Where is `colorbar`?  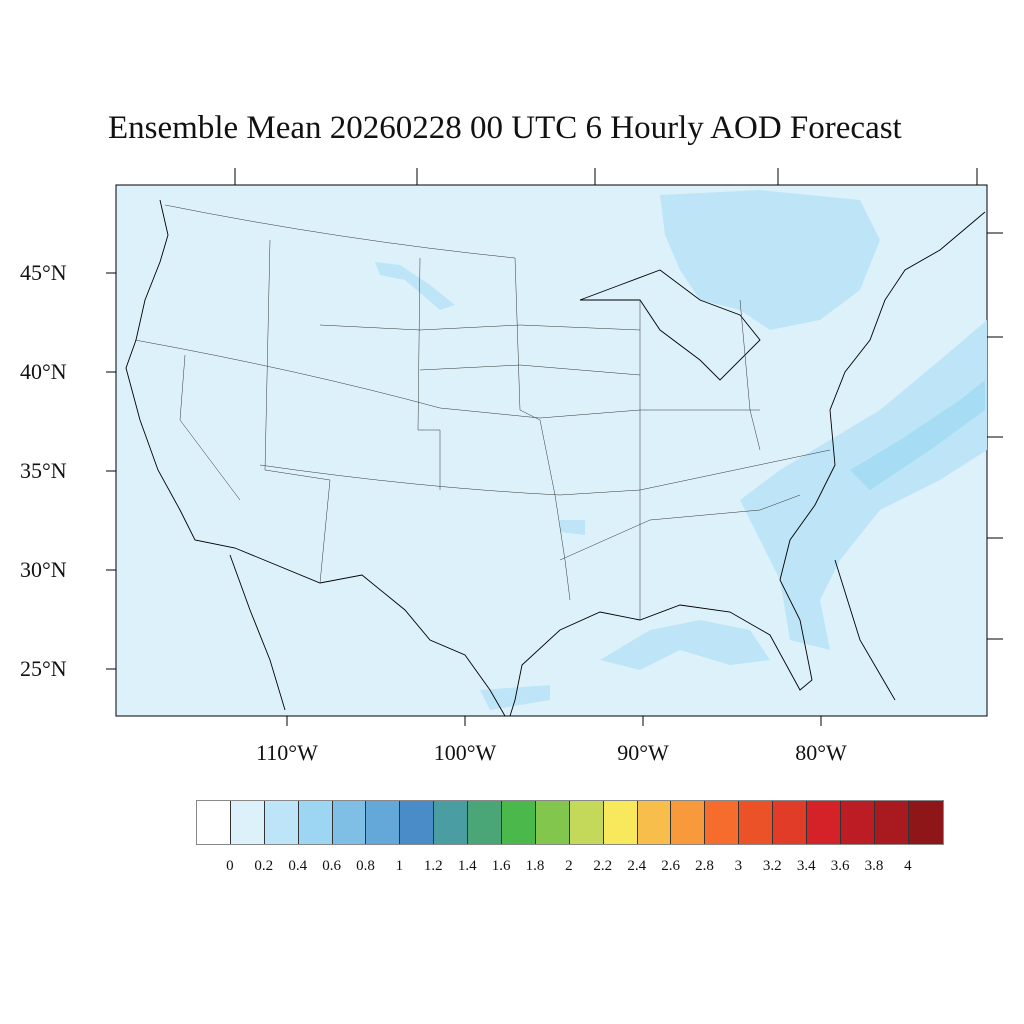 colorbar is located at coordinates (570, 822).